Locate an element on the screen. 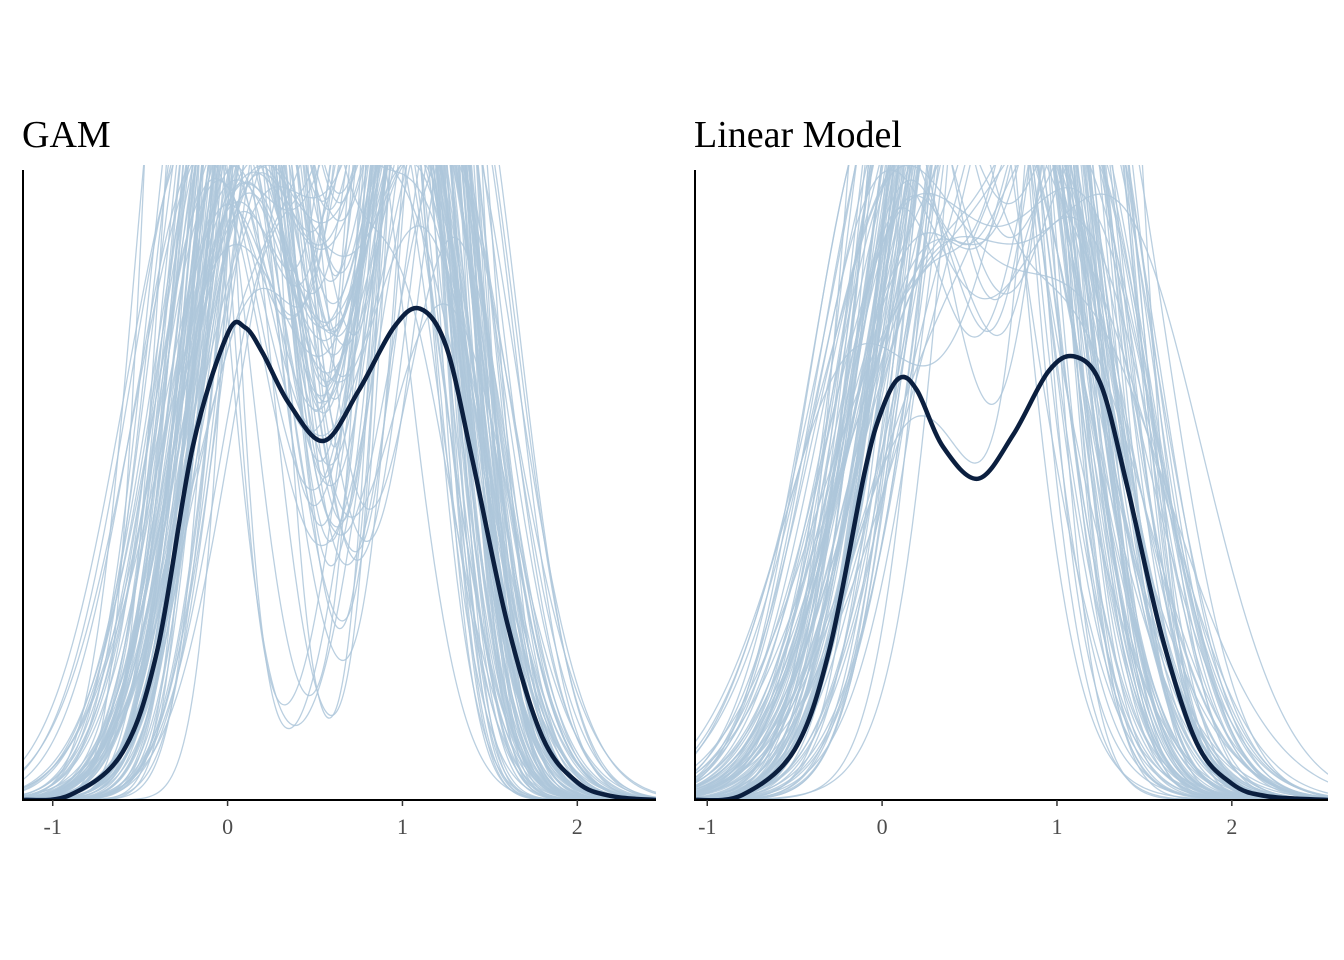 This screenshot has height=960, width=1344. panel-title: Linear Model is located at coordinates (798, 135).